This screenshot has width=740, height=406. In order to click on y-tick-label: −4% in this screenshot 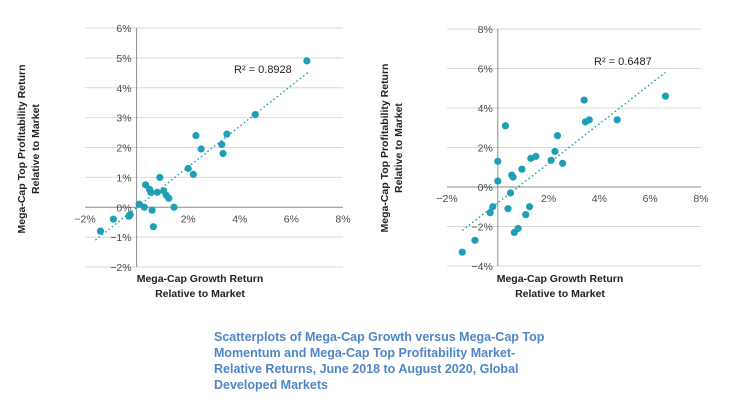, I will do `click(481, 267)`.